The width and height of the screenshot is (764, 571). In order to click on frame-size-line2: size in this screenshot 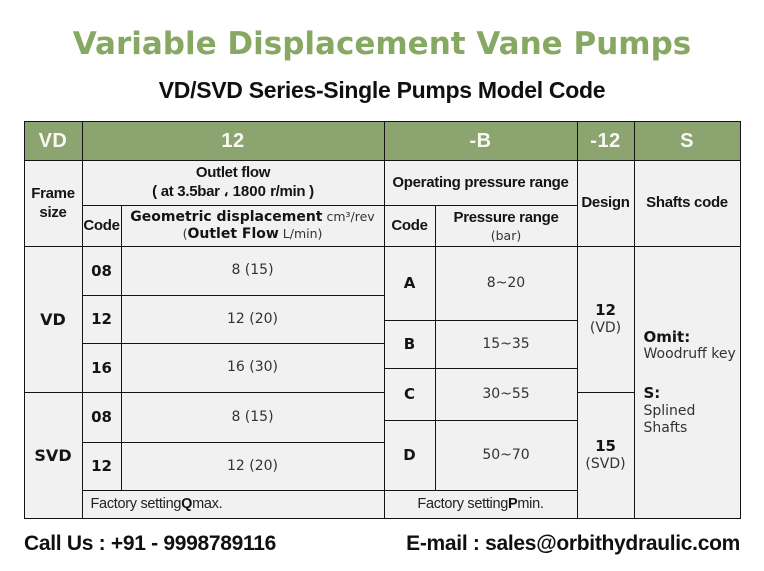, I will do `click(53, 212)`.